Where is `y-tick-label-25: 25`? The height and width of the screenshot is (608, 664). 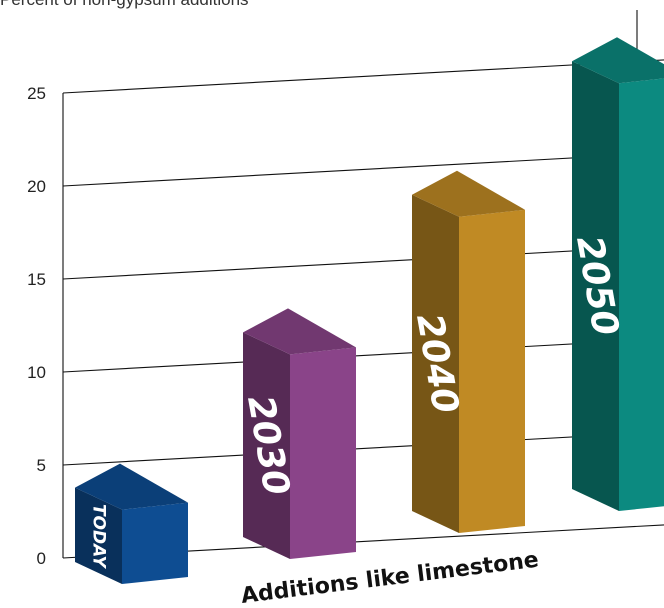 y-tick-label-25: 25 is located at coordinates (36, 93).